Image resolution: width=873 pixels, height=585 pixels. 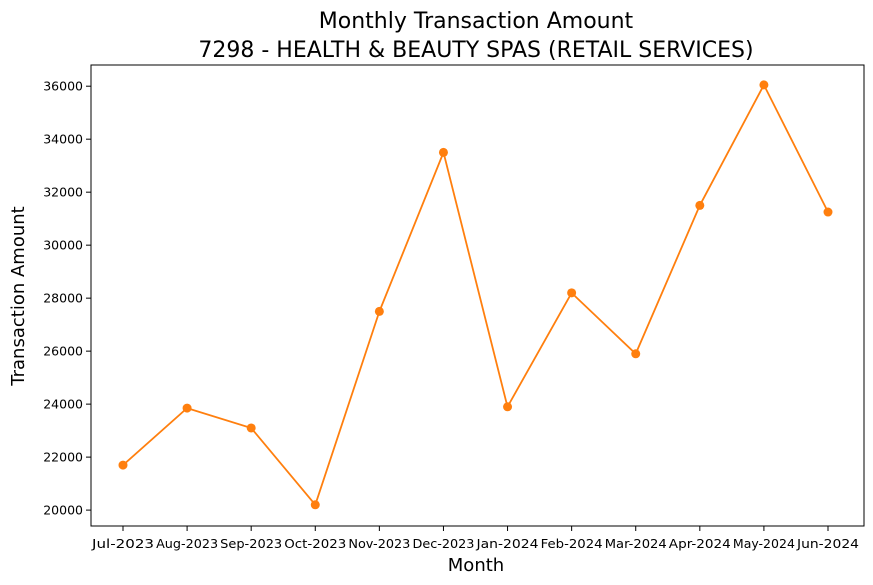 I want to click on x-tick-label: Jun-2024, so click(x=827, y=543).